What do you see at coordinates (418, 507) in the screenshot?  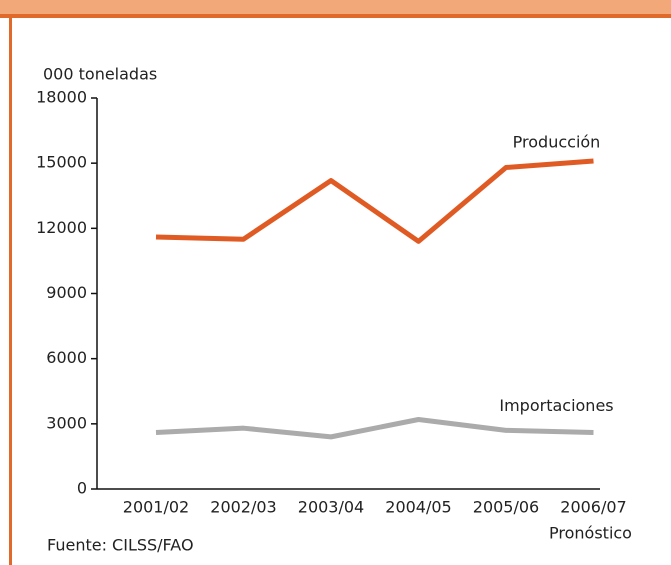 I see `x-tick-label: 2004/05` at bounding box center [418, 507].